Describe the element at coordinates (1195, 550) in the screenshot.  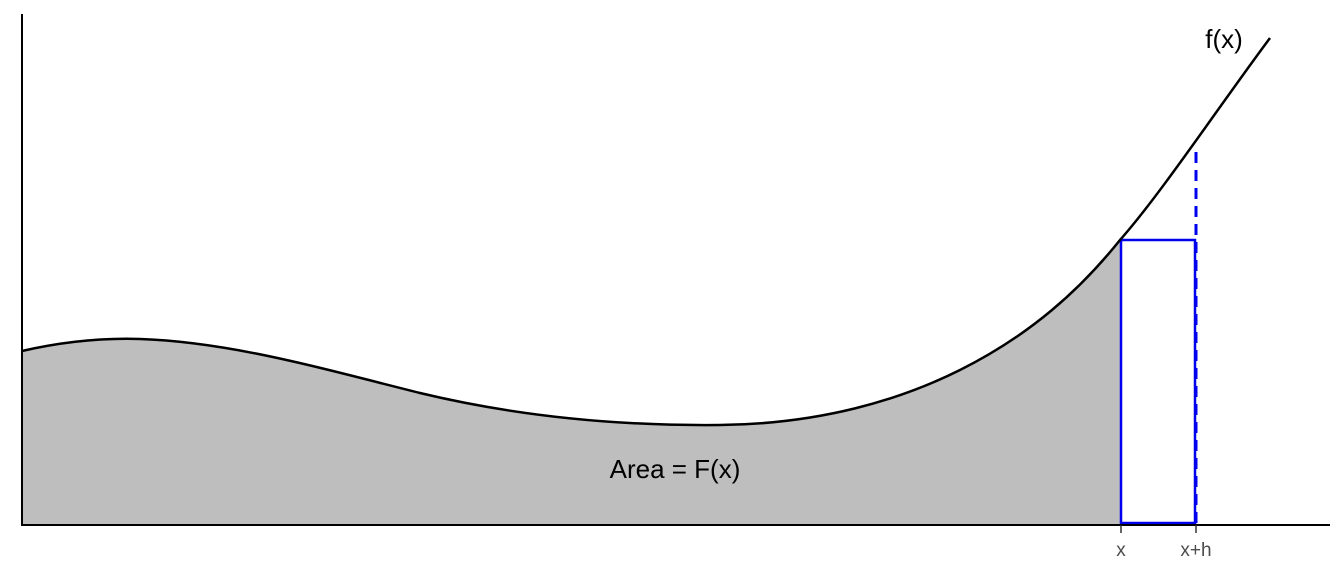
I see `tick-label-x-plus-h: x+h` at that location.